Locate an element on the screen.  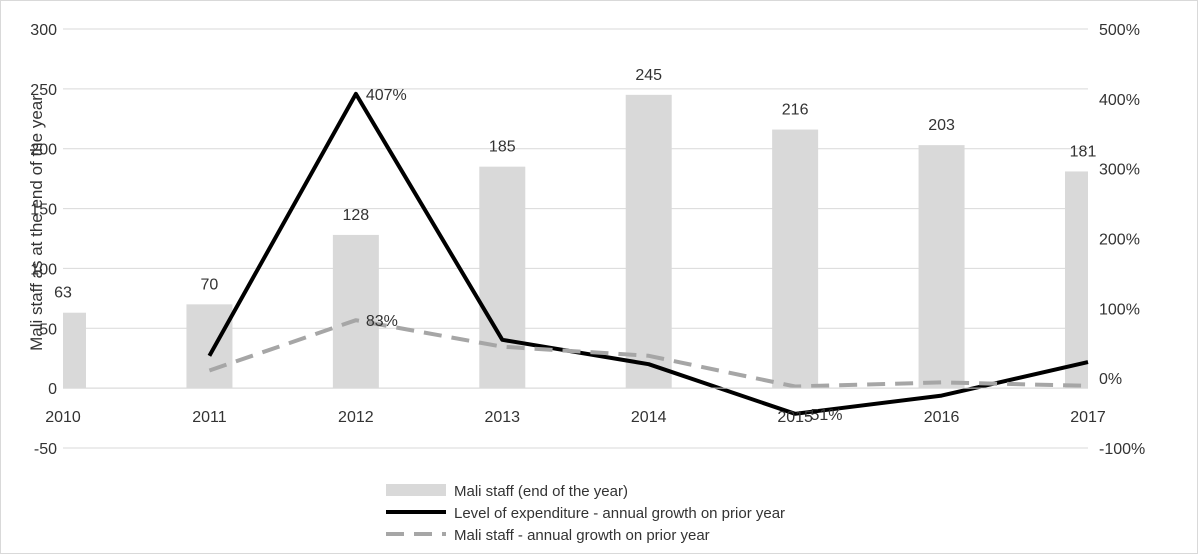
x-tick-label: 2012 is located at coordinates (356, 417).